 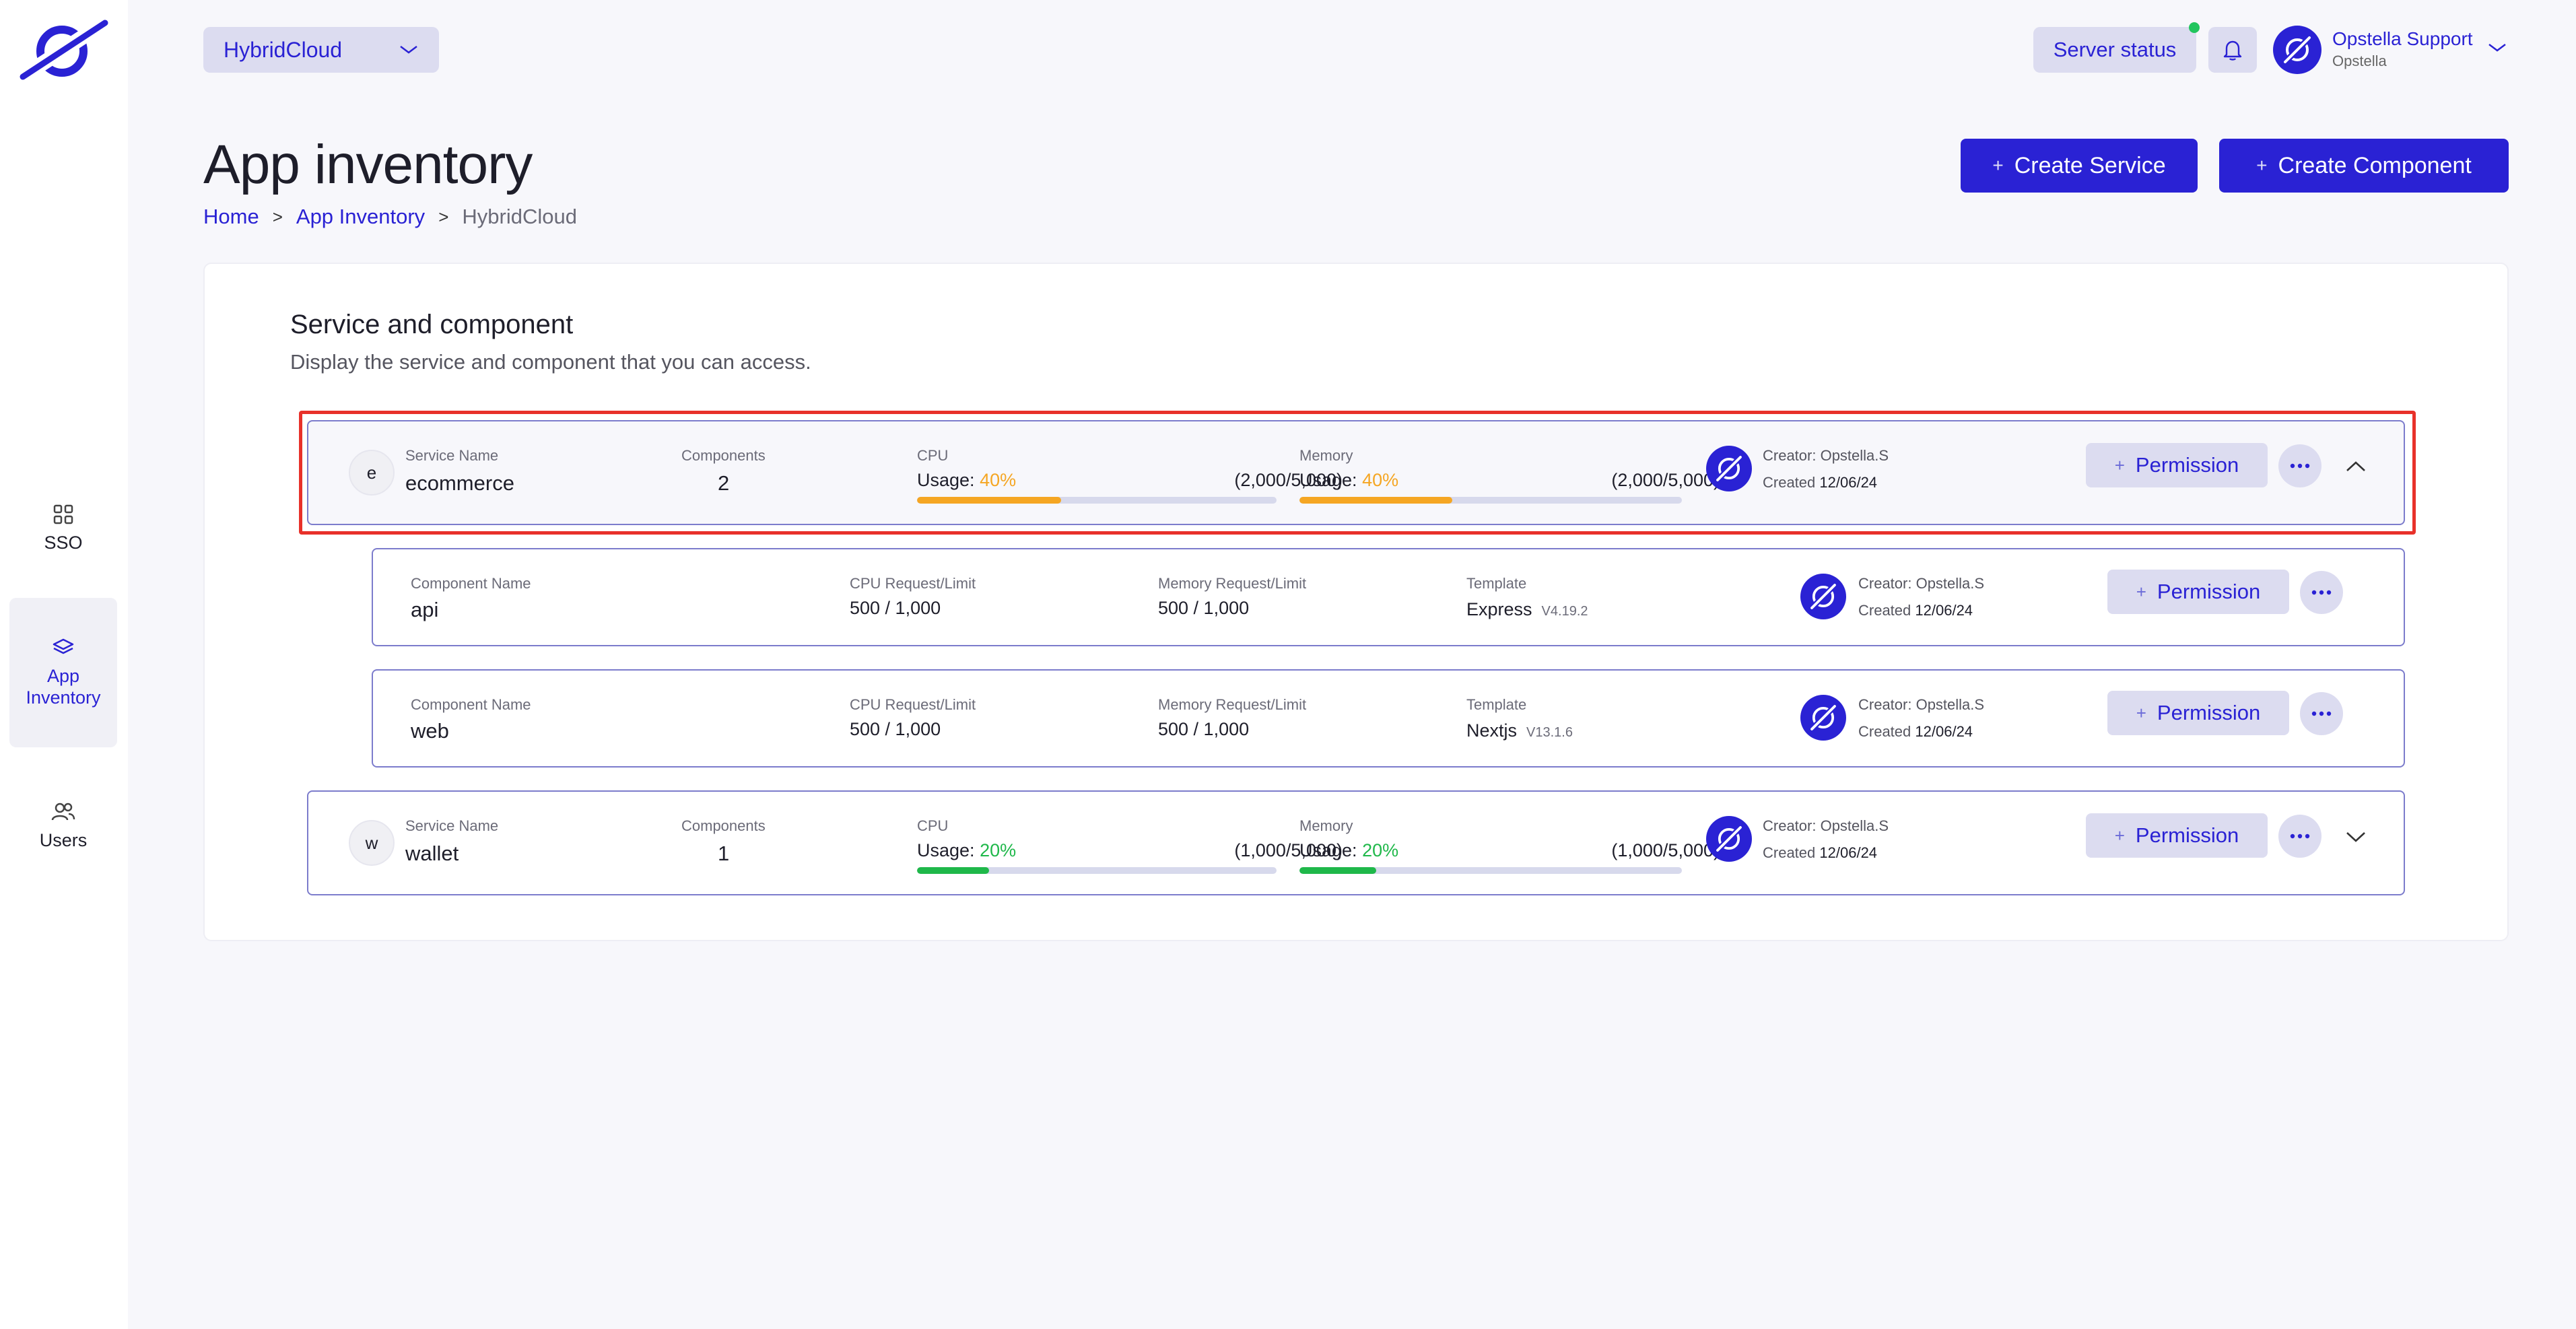 I want to click on memory-usage-ratio: (2,000/5,000), so click(x=1665, y=480).